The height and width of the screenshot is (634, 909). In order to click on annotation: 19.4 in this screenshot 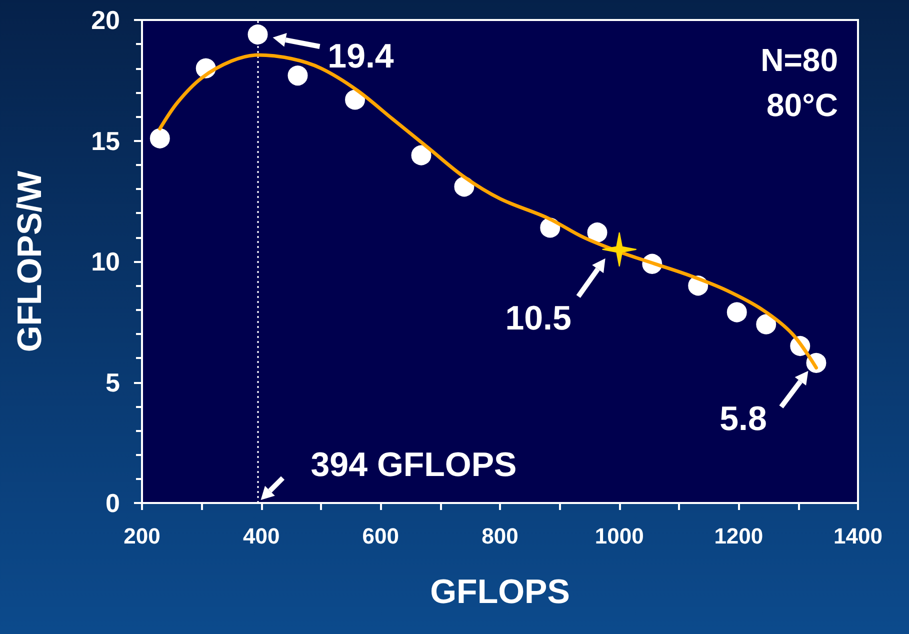, I will do `click(361, 56)`.